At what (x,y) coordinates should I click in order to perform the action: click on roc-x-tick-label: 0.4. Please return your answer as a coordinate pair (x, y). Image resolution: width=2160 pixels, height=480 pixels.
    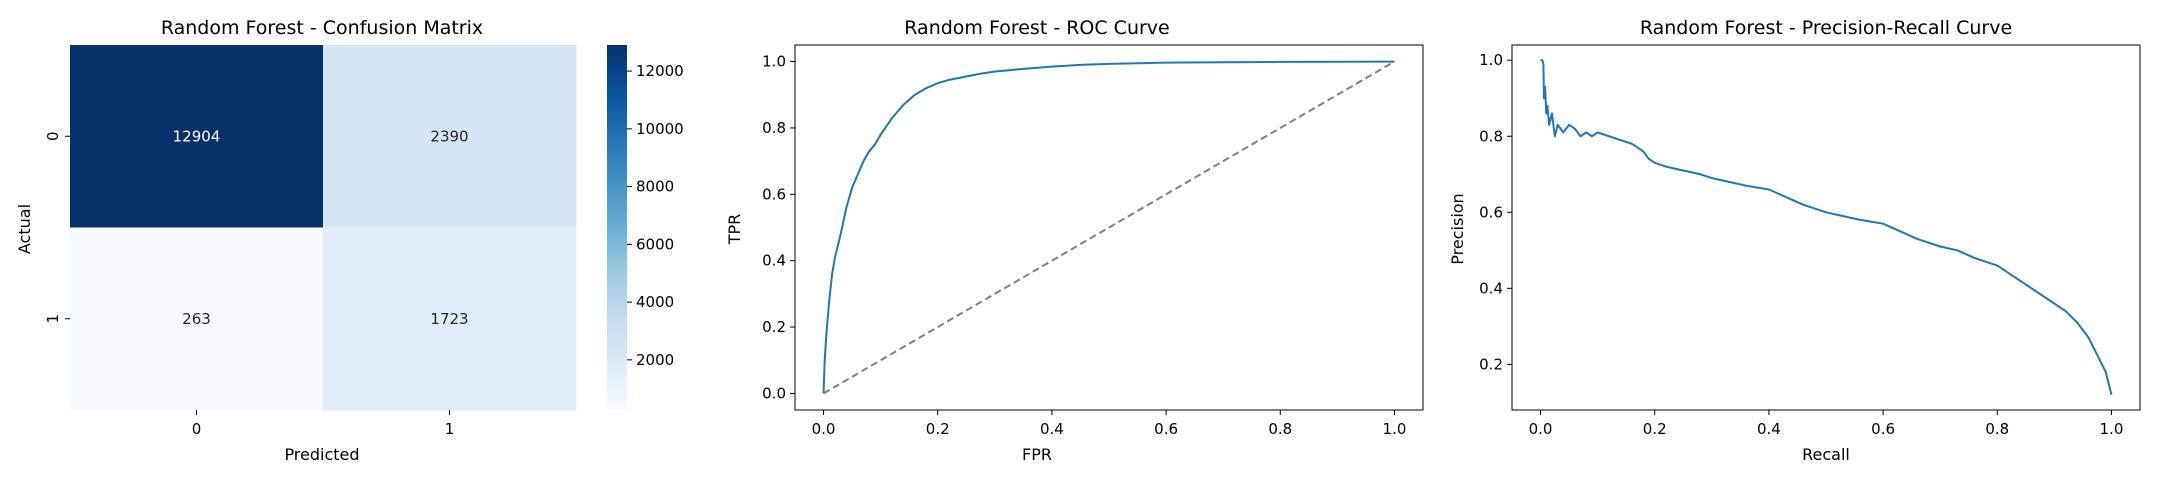
    Looking at the image, I should click on (1052, 429).